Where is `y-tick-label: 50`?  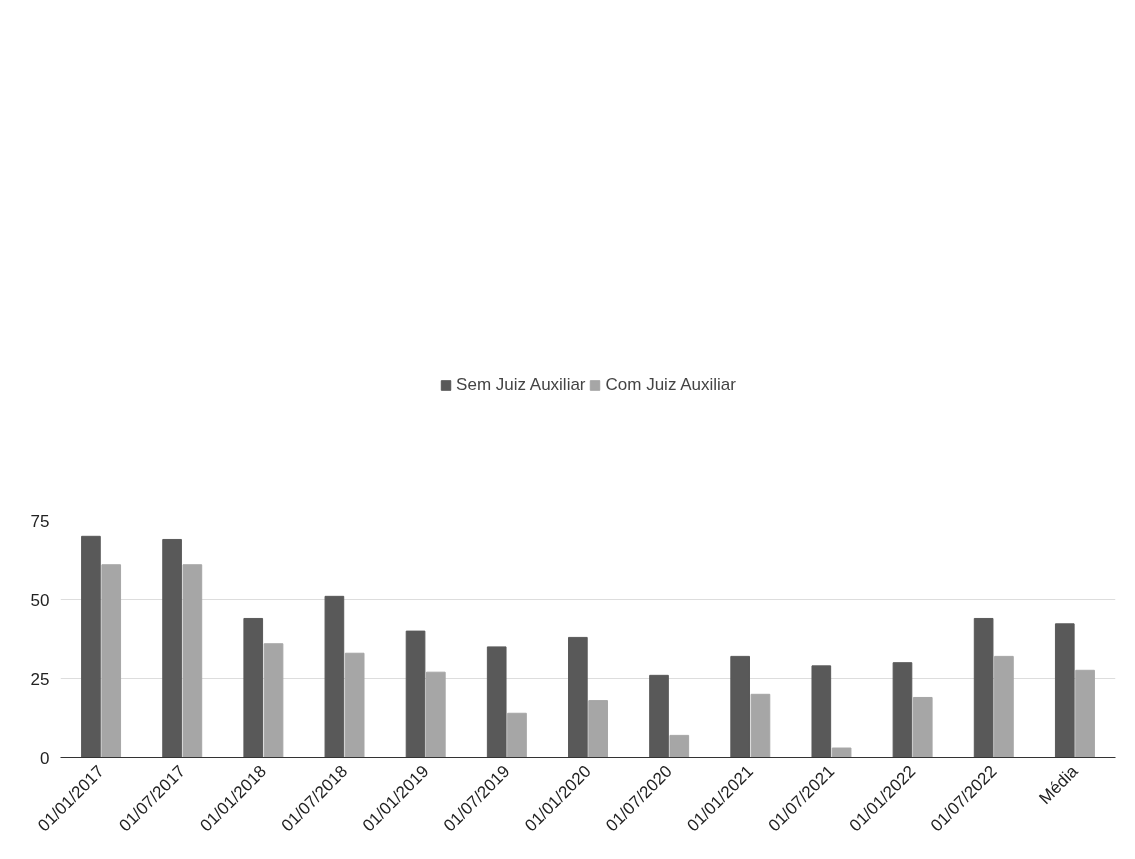 y-tick-label: 50 is located at coordinates (40, 600).